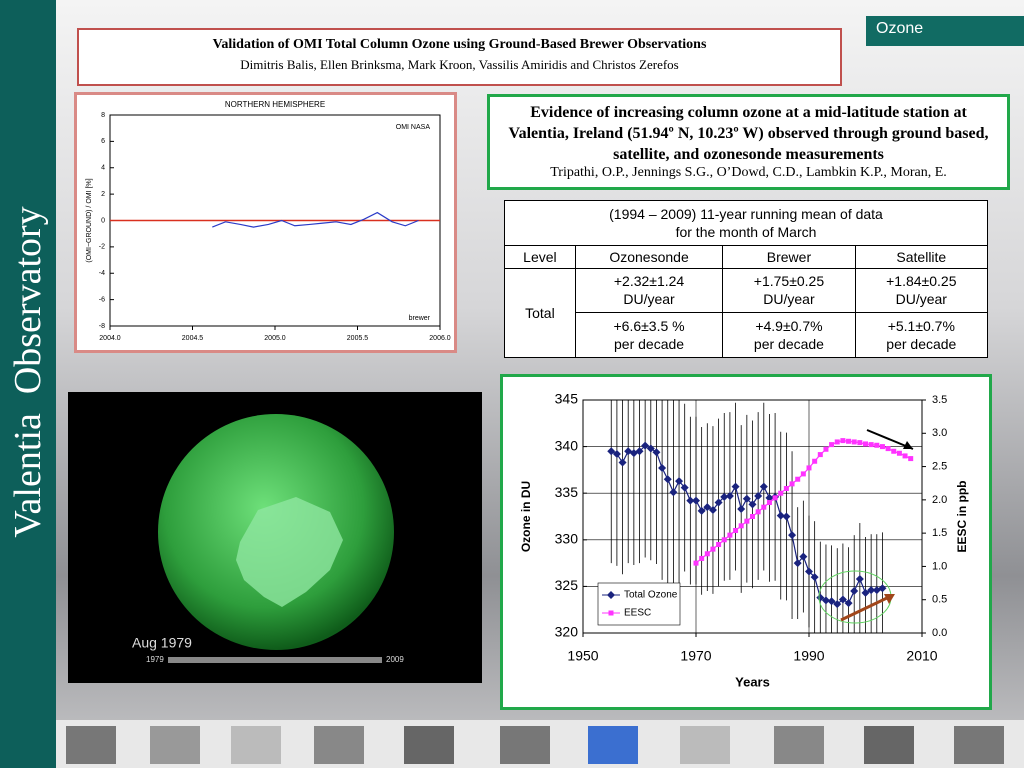  What do you see at coordinates (413, 127) in the screenshot?
I see `annotation: OMI NASA` at bounding box center [413, 127].